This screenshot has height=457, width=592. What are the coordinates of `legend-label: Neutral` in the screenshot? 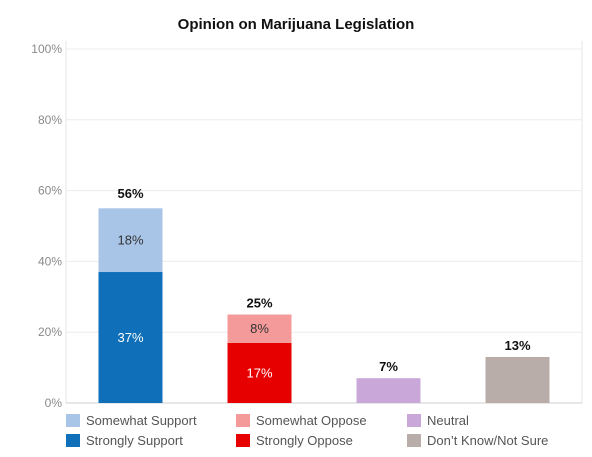 It's located at (448, 420).